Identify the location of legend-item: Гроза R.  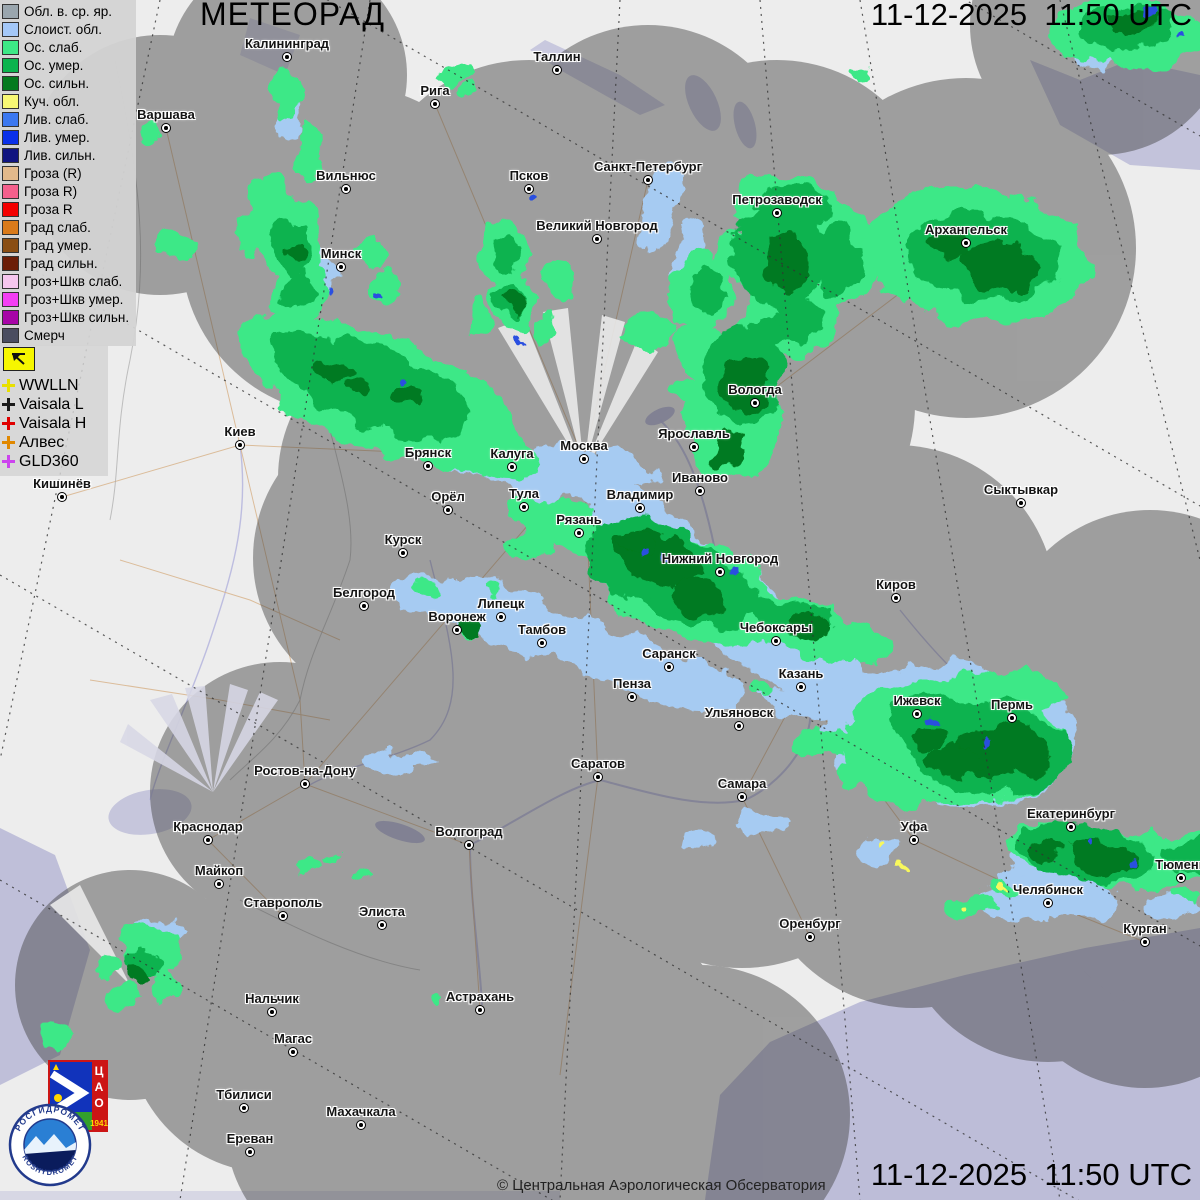
(69, 209).